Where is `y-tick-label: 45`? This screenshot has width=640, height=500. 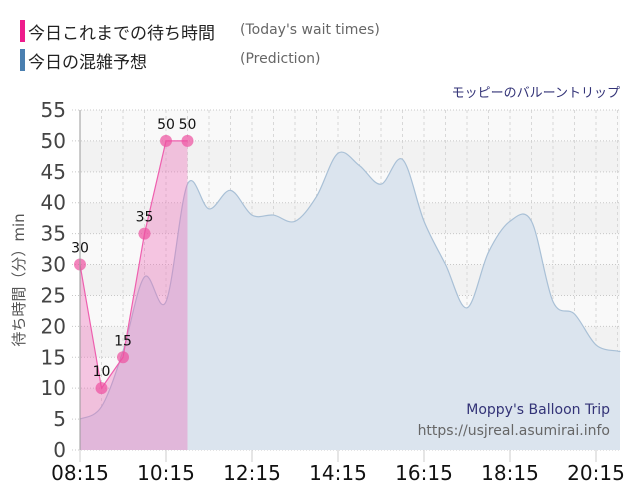
y-tick-label: 45 is located at coordinates (53, 172).